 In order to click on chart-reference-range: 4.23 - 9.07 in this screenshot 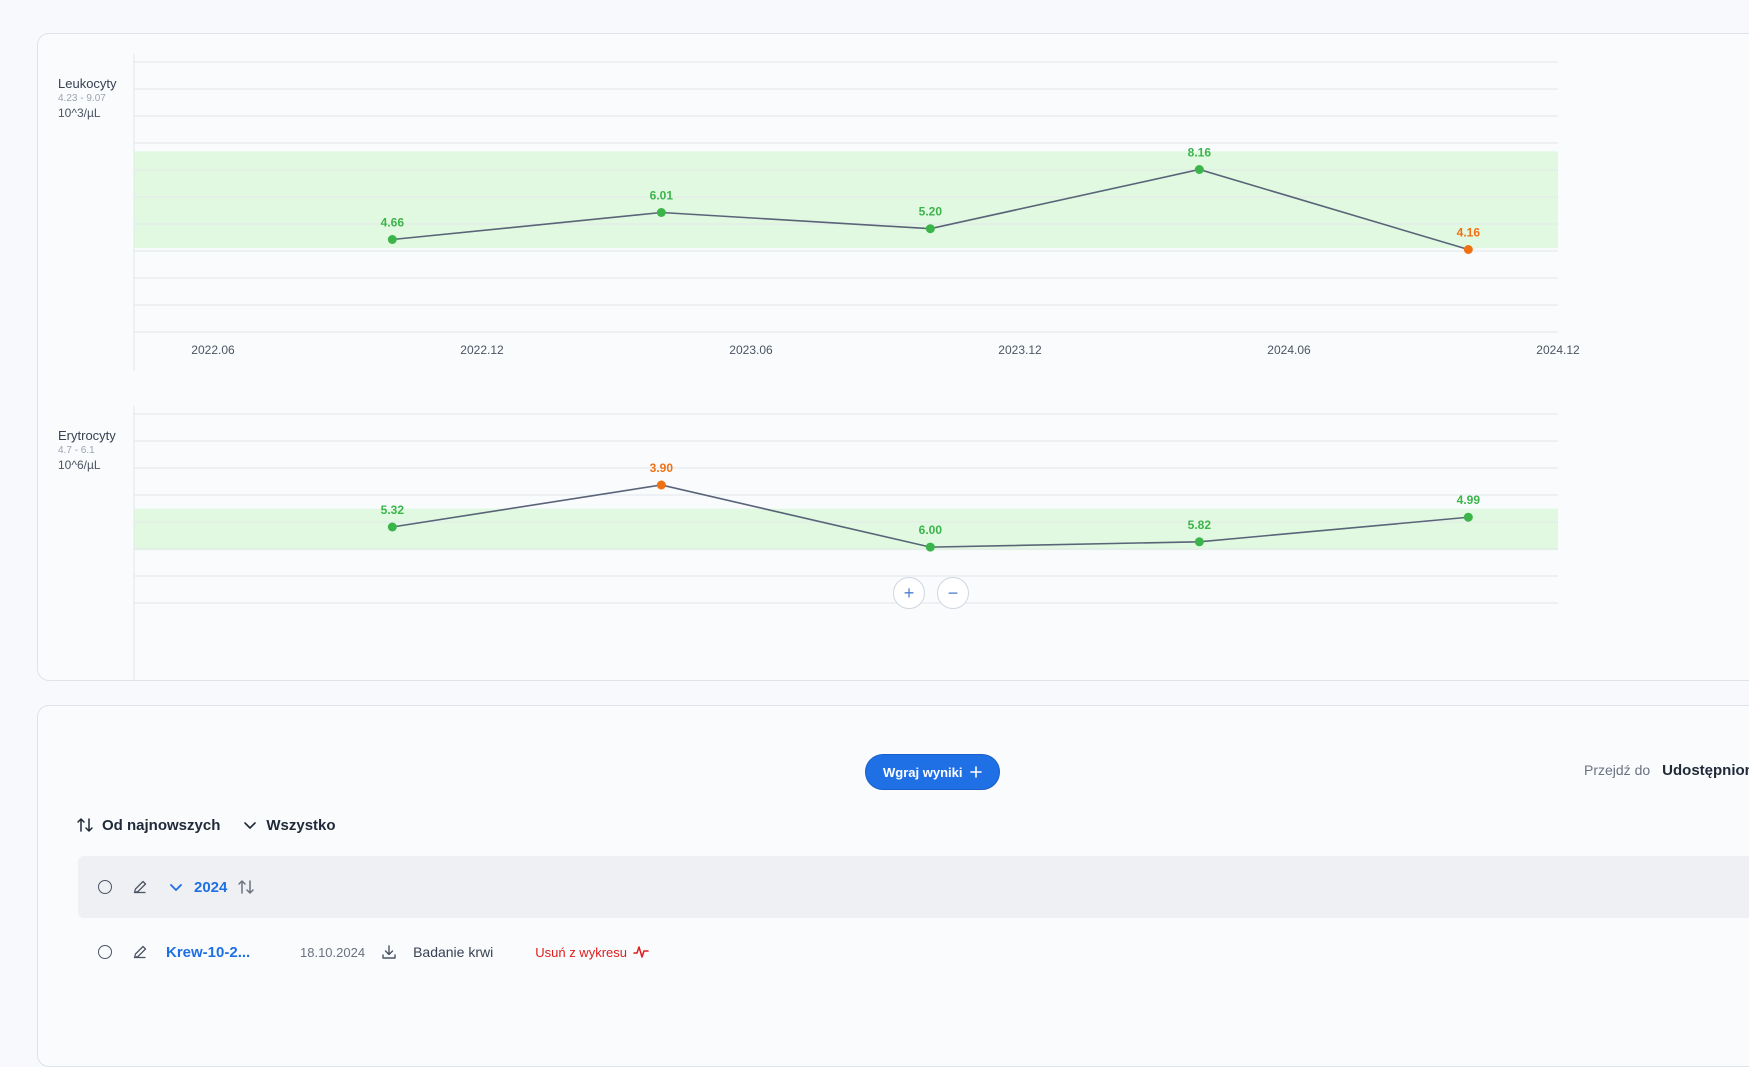, I will do `click(82, 98)`.